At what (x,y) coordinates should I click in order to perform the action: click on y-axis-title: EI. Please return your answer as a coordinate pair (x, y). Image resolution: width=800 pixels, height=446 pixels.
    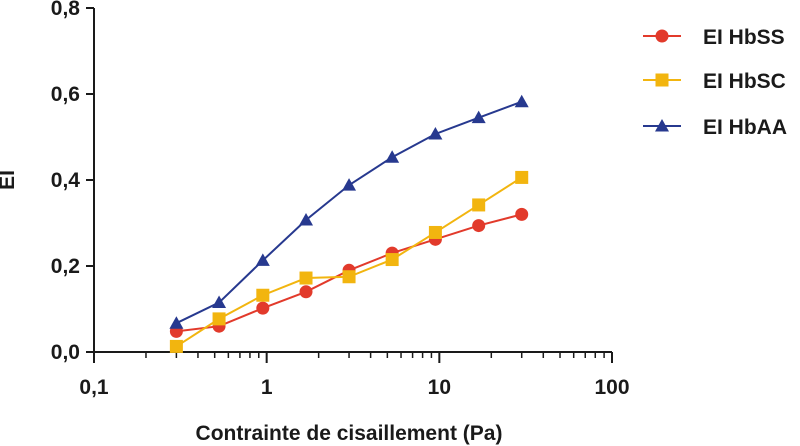
    Looking at the image, I should click on (9, 180).